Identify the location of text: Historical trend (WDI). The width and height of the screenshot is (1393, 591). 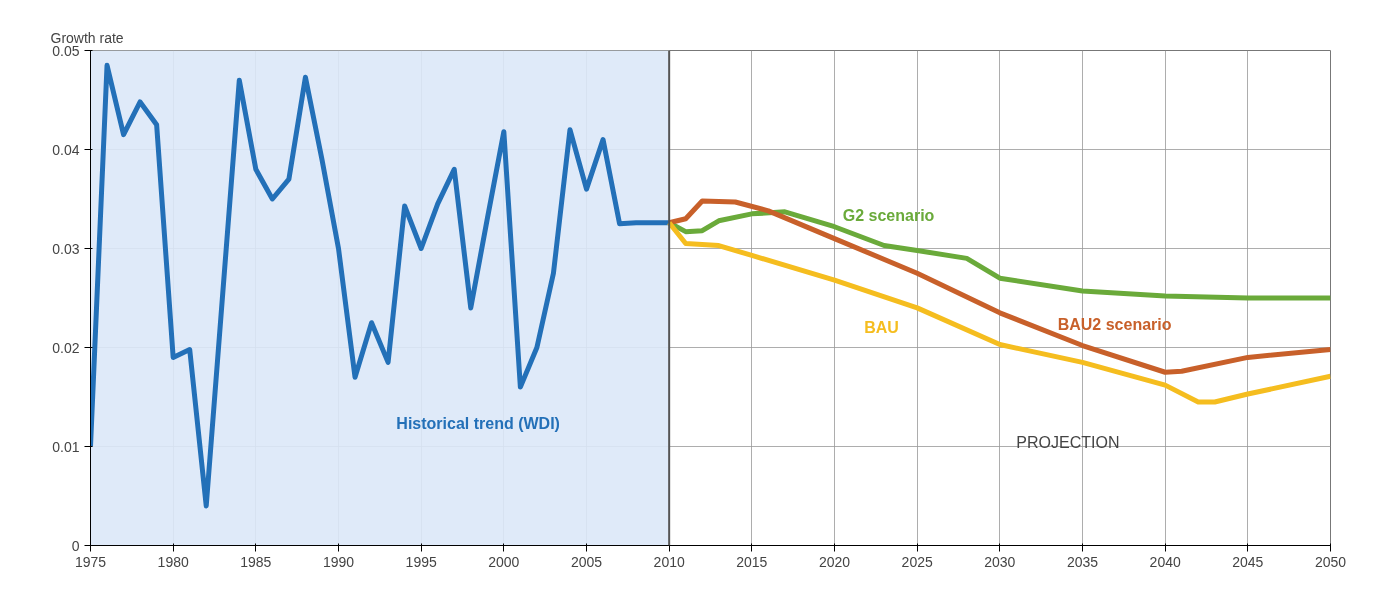
(478, 423).